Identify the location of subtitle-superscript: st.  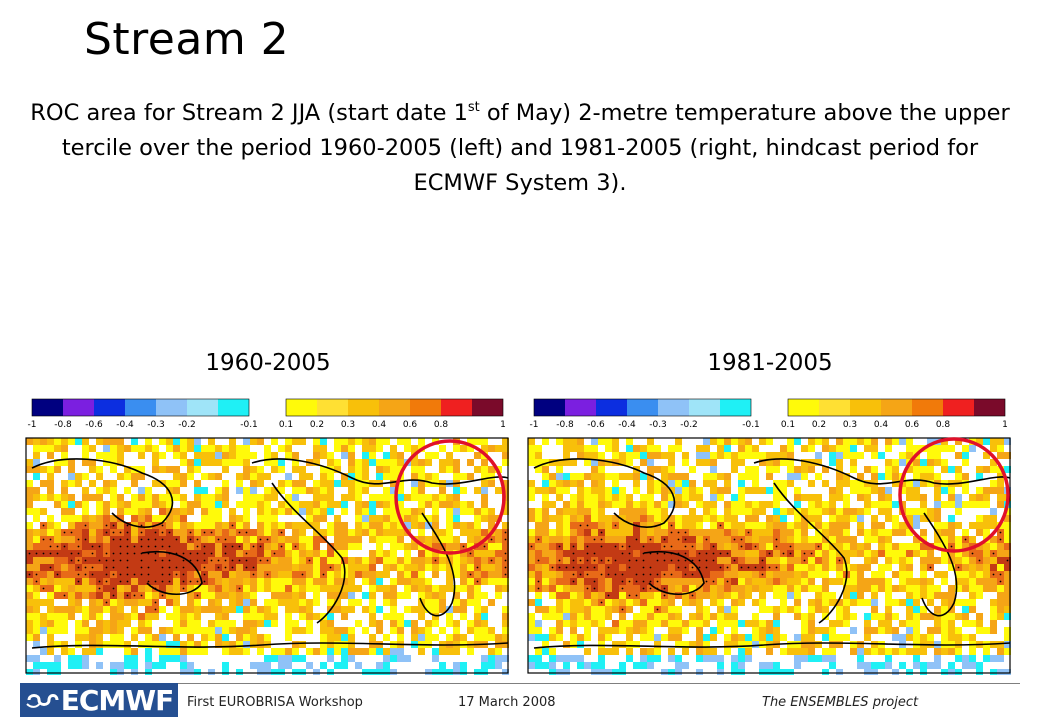
(473, 107).